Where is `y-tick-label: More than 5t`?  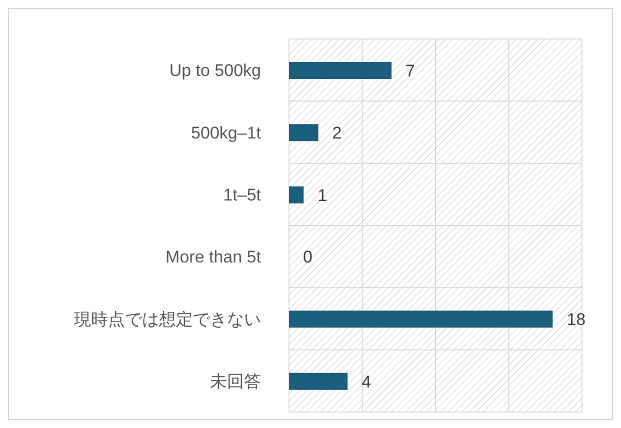
y-tick-label: More than 5t is located at coordinates (214, 257).